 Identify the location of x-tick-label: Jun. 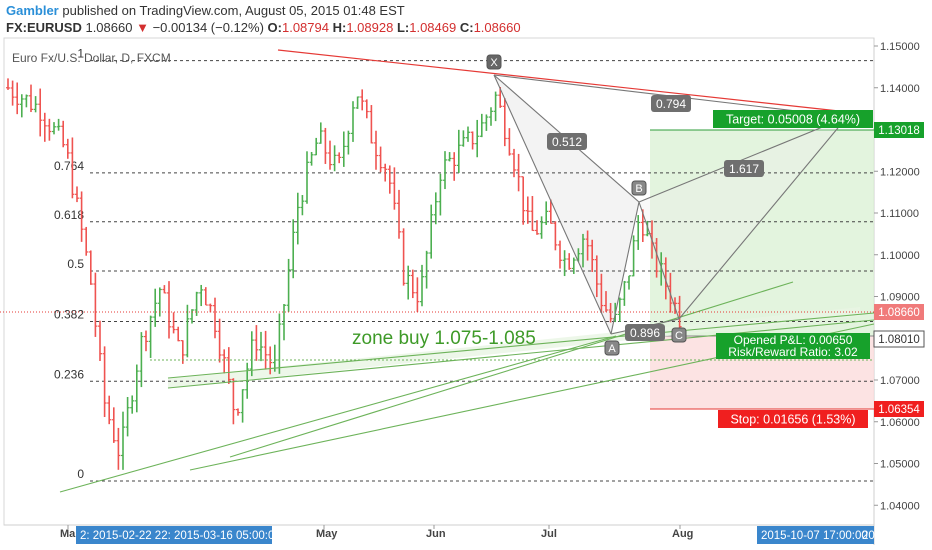
(436, 534).